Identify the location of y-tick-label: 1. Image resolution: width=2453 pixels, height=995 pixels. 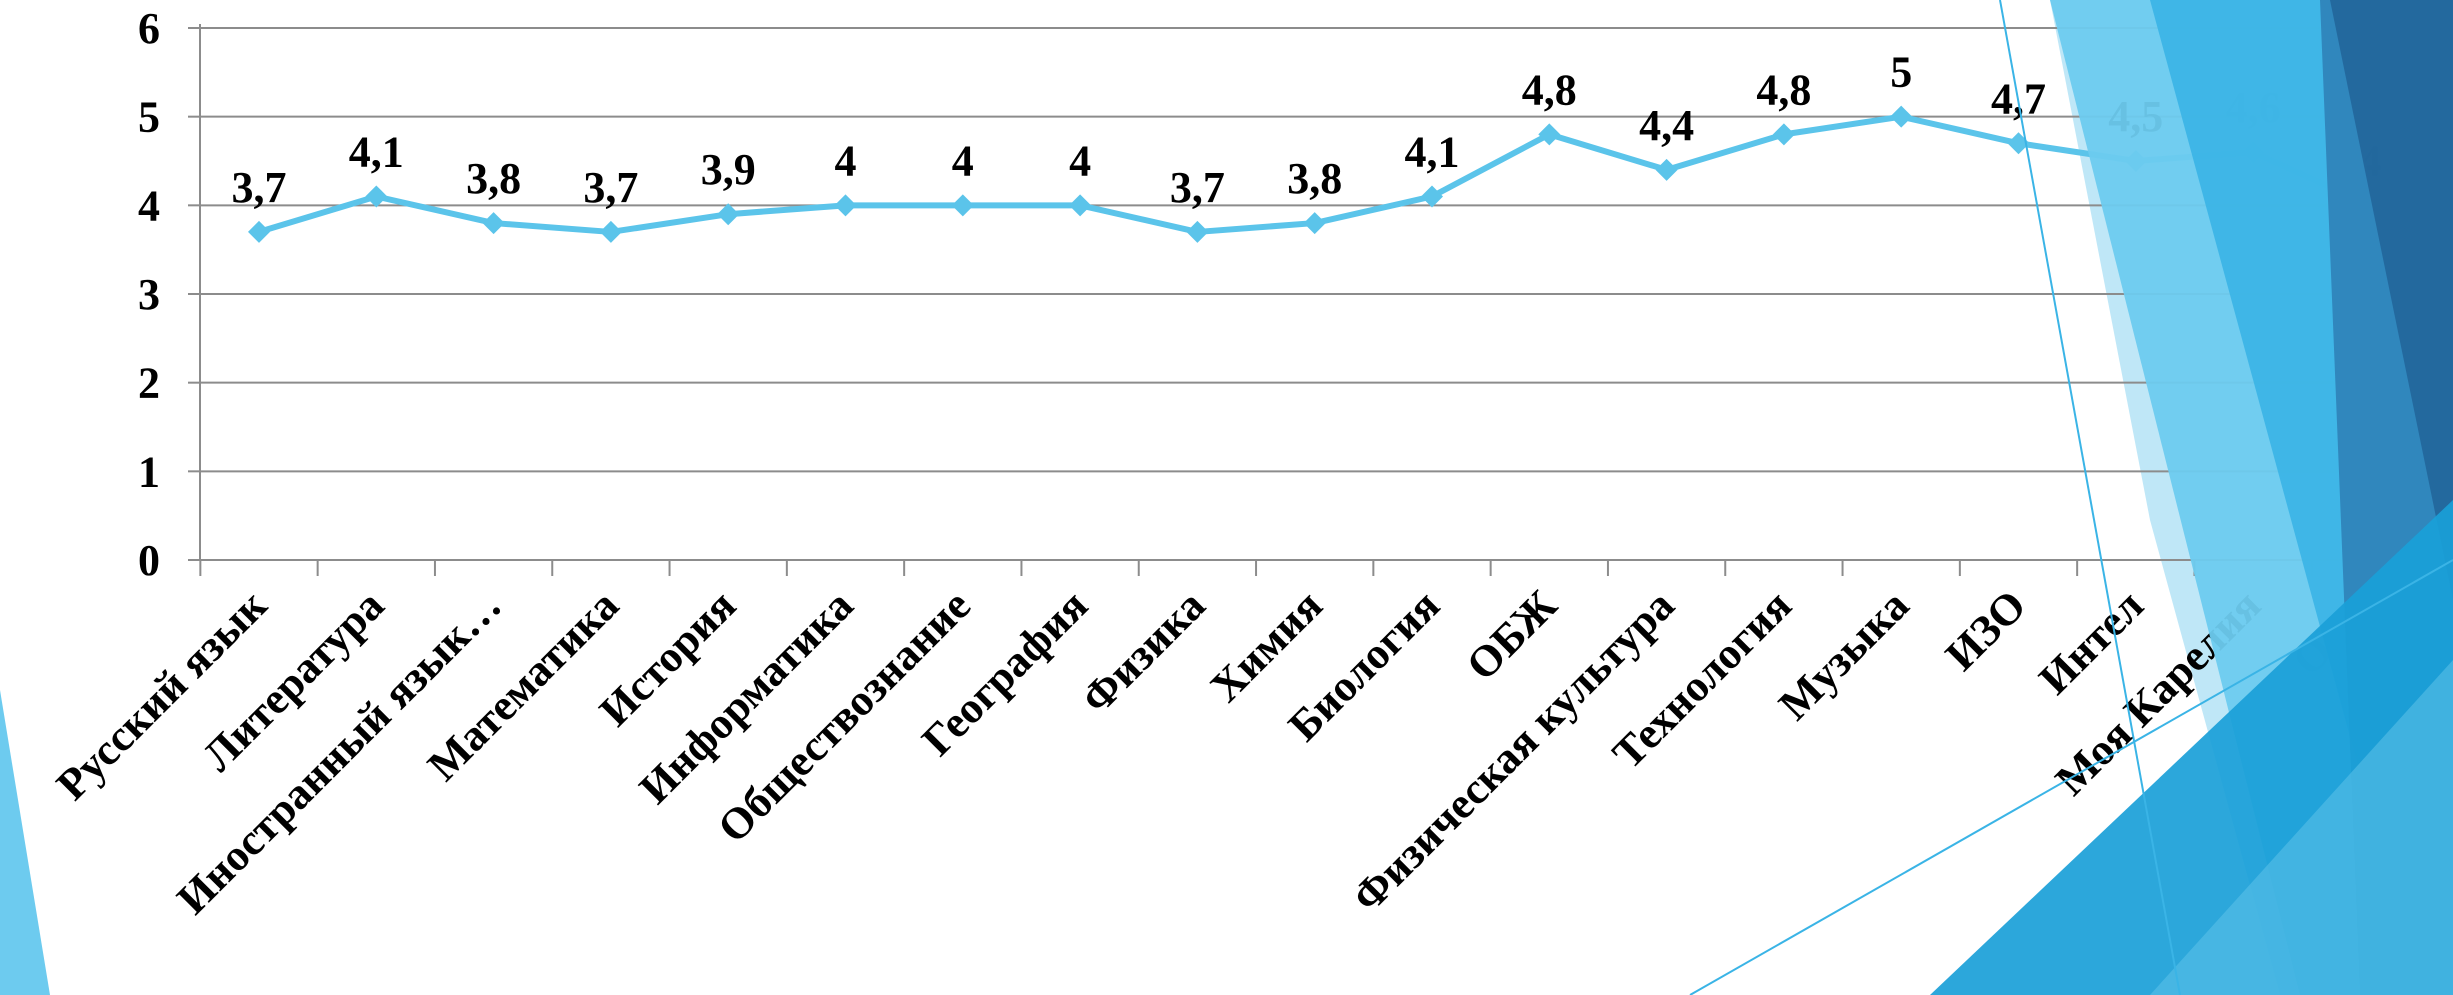
(149, 471).